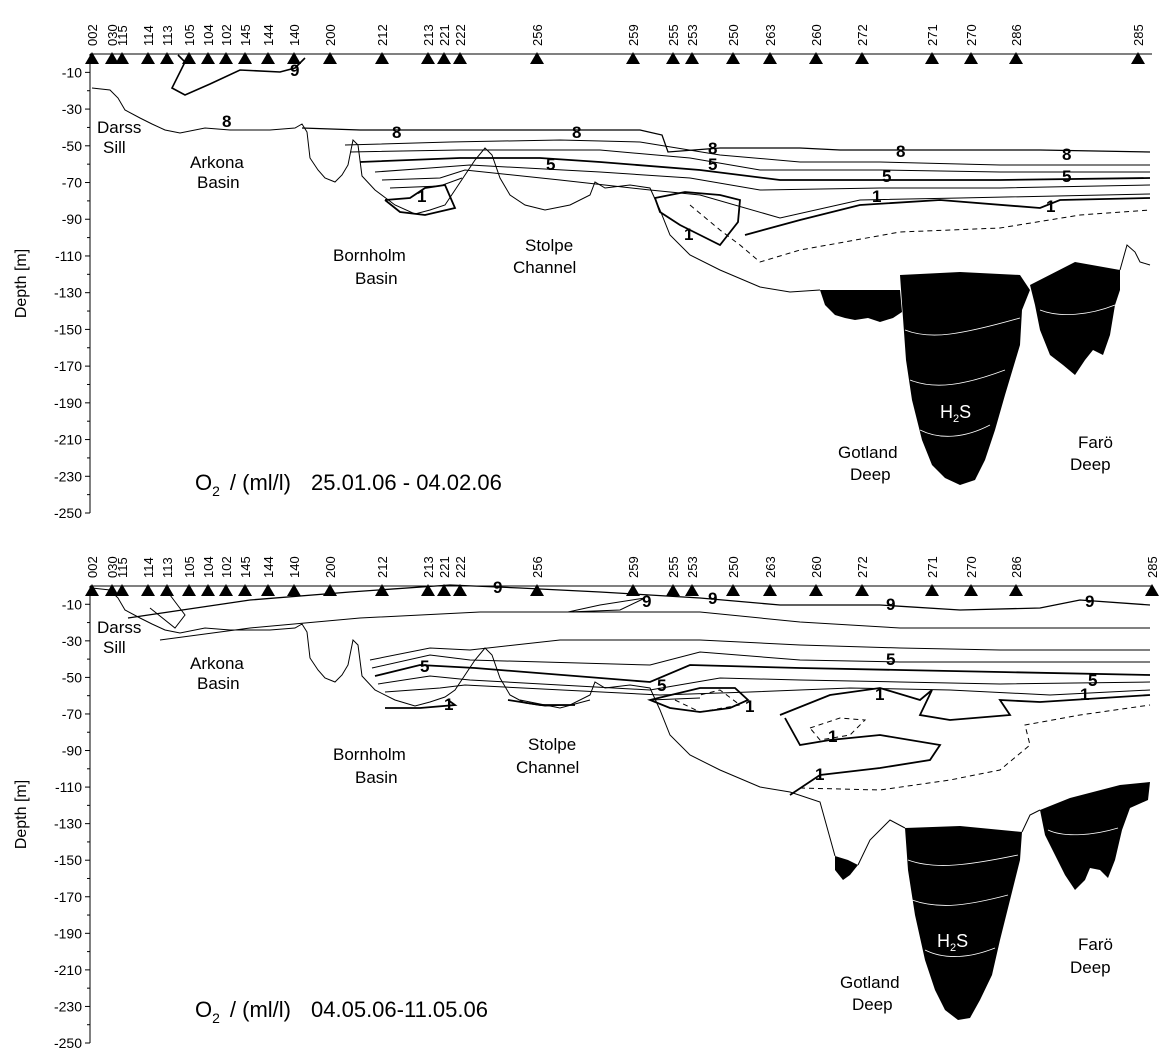  Describe the element at coordinates (72, 751) in the screenshot. I see `depth-tick-label: -90` at that location.